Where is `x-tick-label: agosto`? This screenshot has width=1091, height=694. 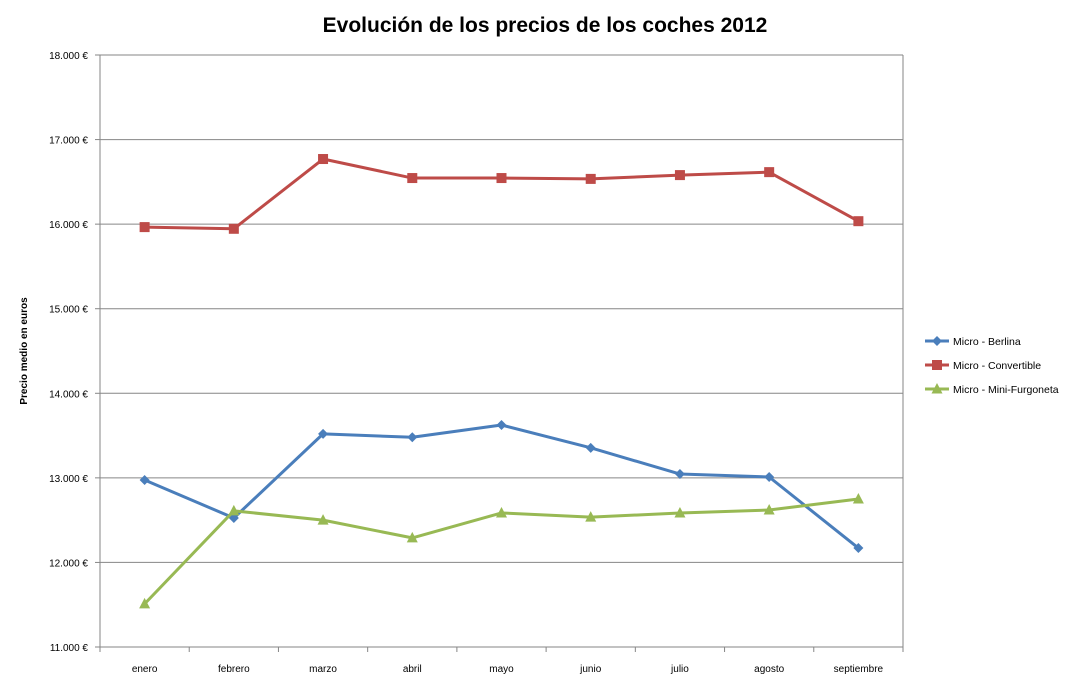
x-tick-label: agosto is located at coordinates (769, 669).